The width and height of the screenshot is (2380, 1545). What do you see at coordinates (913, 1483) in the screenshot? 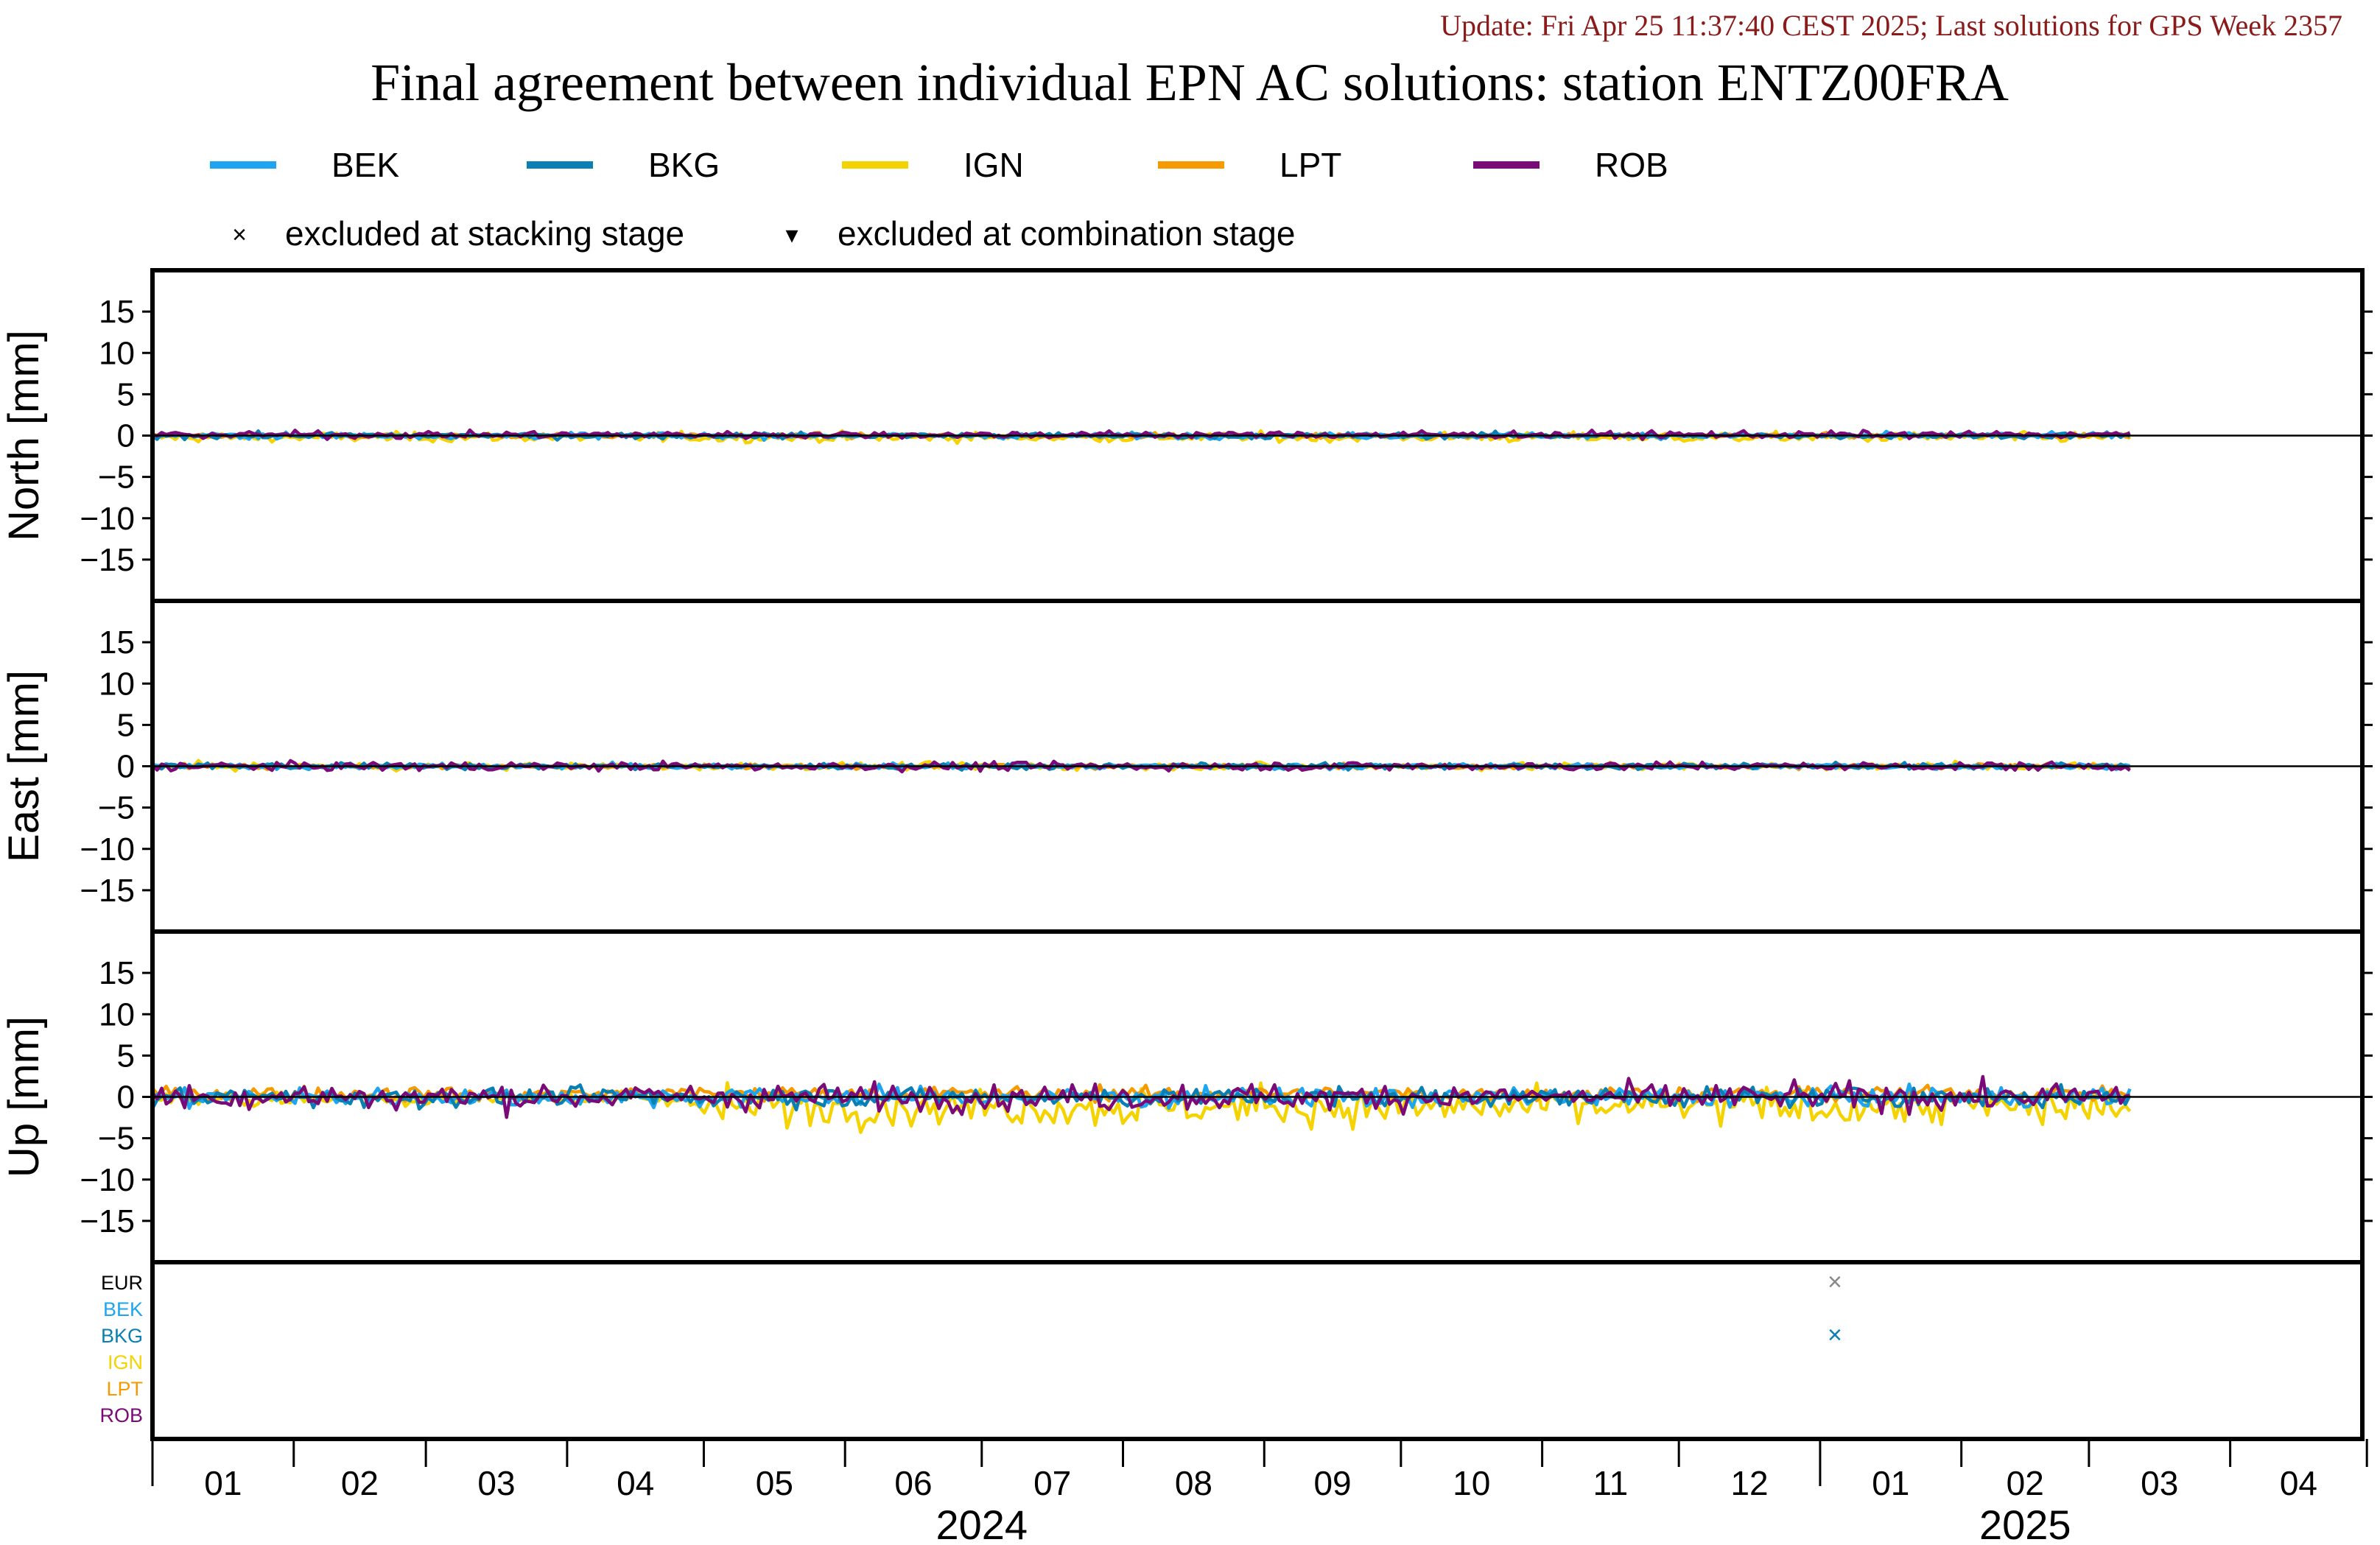
I see `month-label-5: 06` at bounding box center [913, 1483].